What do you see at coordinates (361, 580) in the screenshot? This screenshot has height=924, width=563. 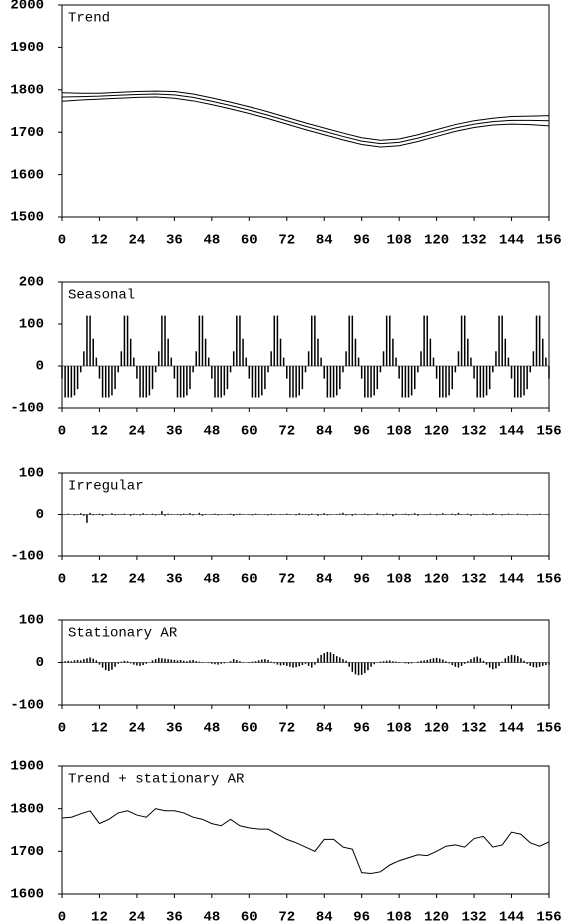 I see `x-tick-label: 96` at bounding box center [361, 580].